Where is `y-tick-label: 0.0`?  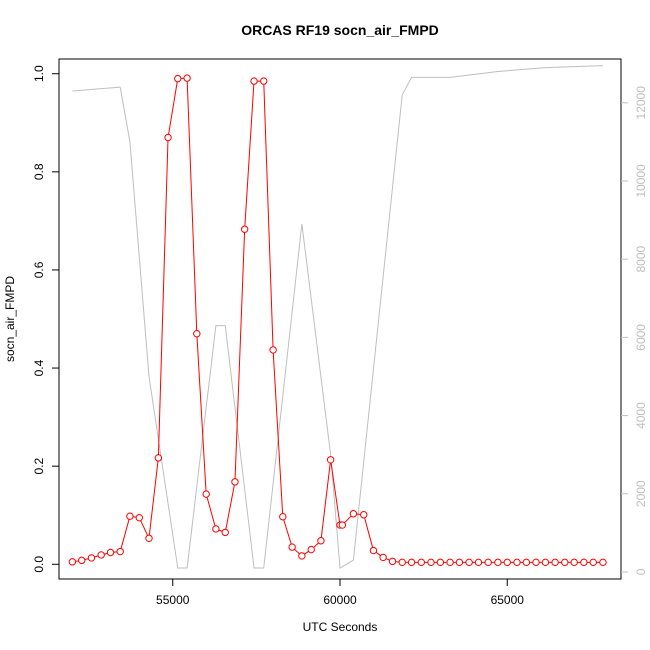 y-tick-label: 0.0 is located at coordinates (39, 564).